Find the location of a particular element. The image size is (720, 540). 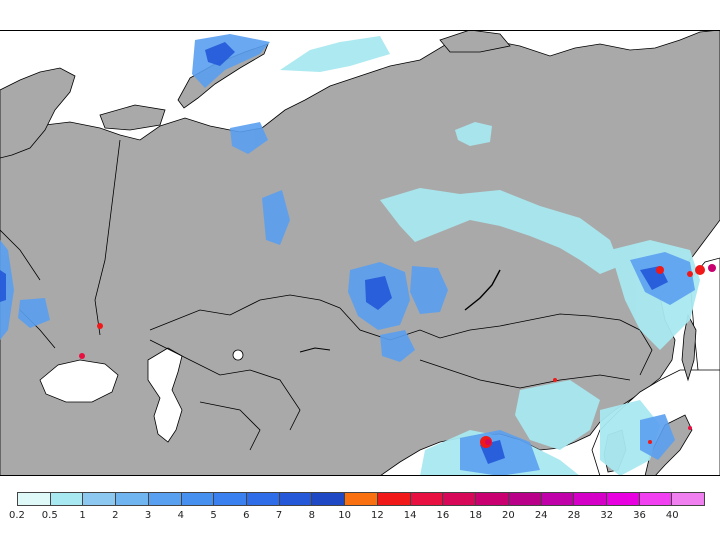

legend-tick-label: 2 is located at coordinates (115, 515).